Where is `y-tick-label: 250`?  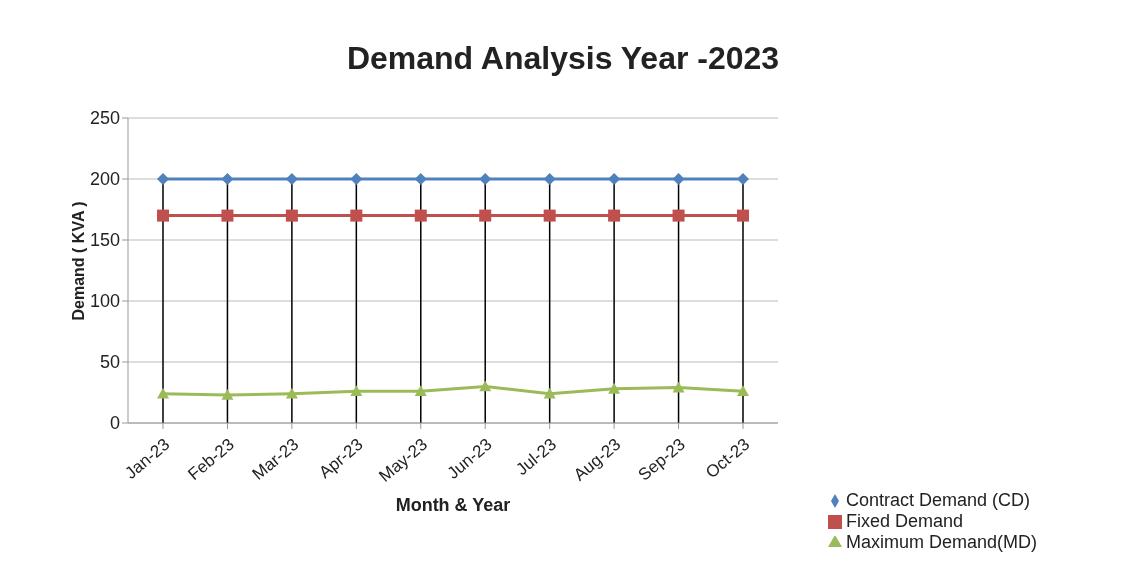
y-tick-label: 250 is located at coordinates (104, 118).